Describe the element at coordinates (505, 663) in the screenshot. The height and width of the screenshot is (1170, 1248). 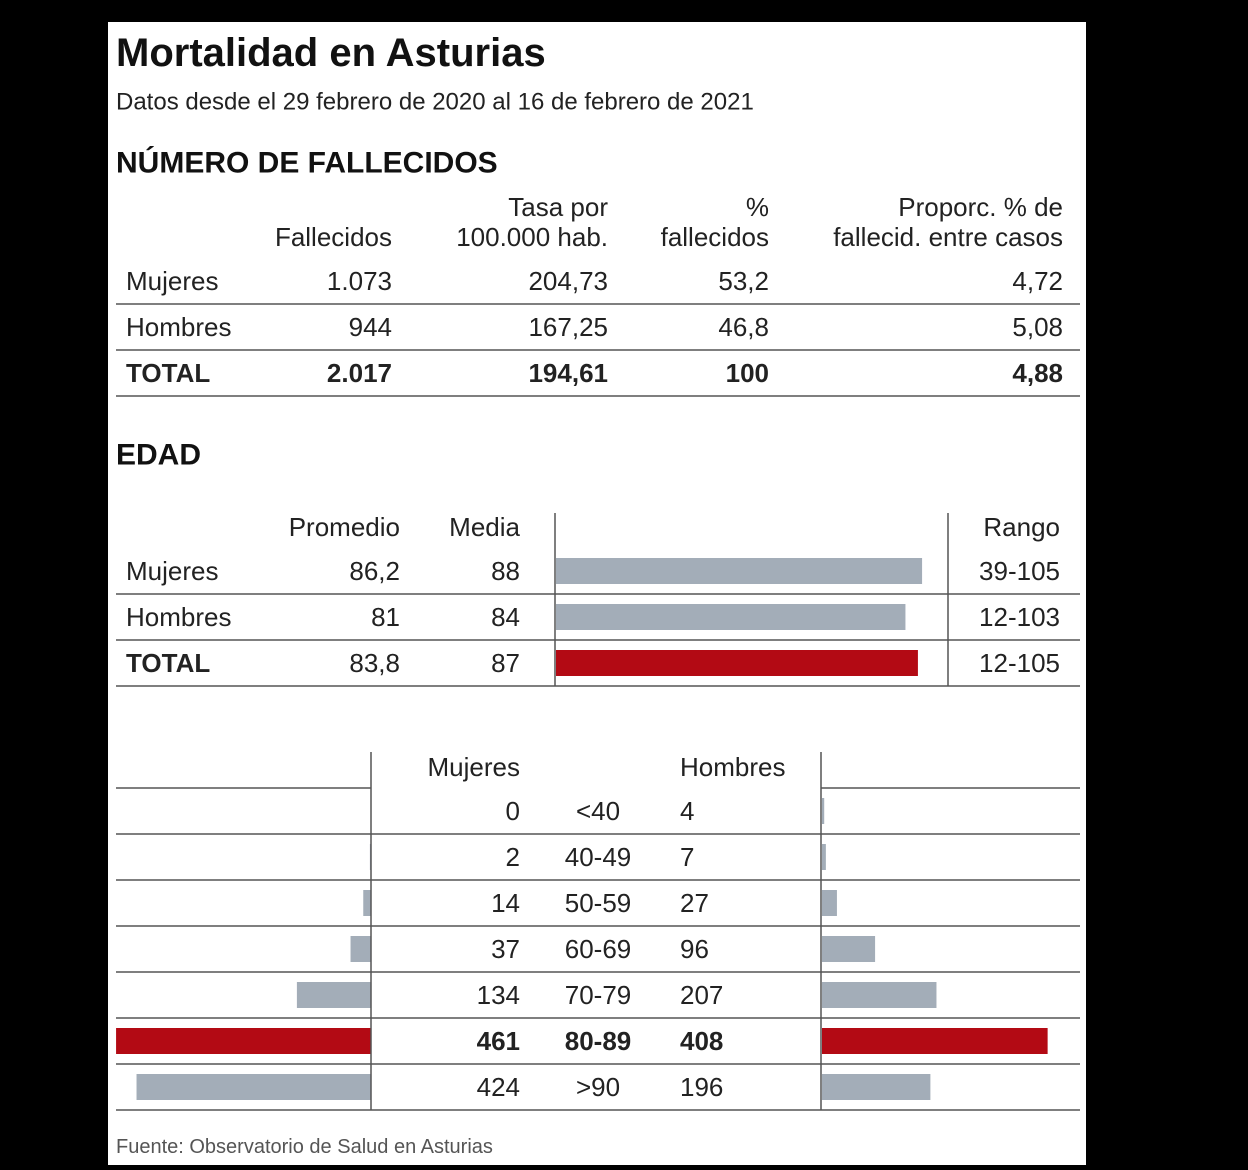
I see `cell: 87` at that location.